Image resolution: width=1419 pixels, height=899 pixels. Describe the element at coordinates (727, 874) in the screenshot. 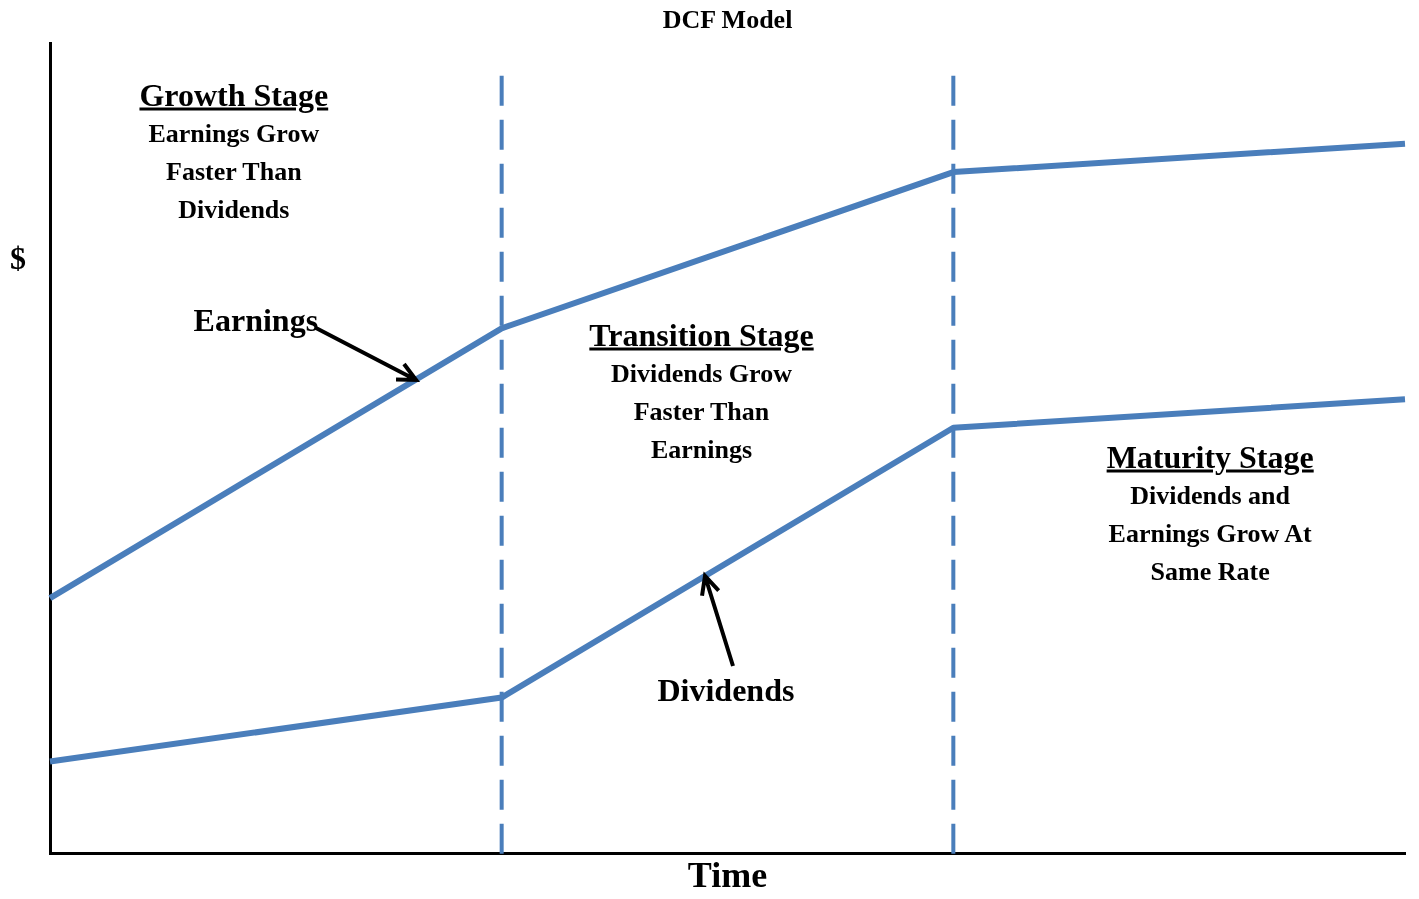

I see `x-axis-title: Time` at that location.